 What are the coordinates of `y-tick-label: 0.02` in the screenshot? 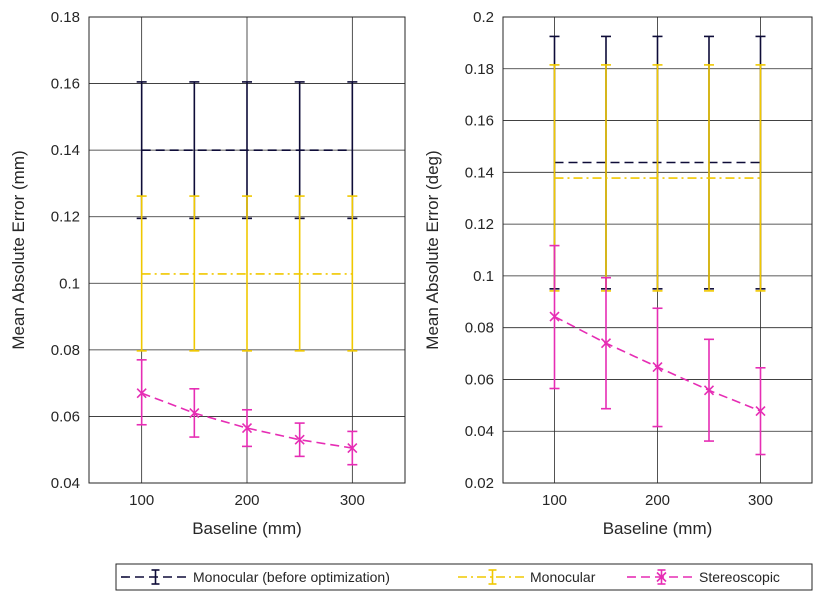 It's located at (479, 483).